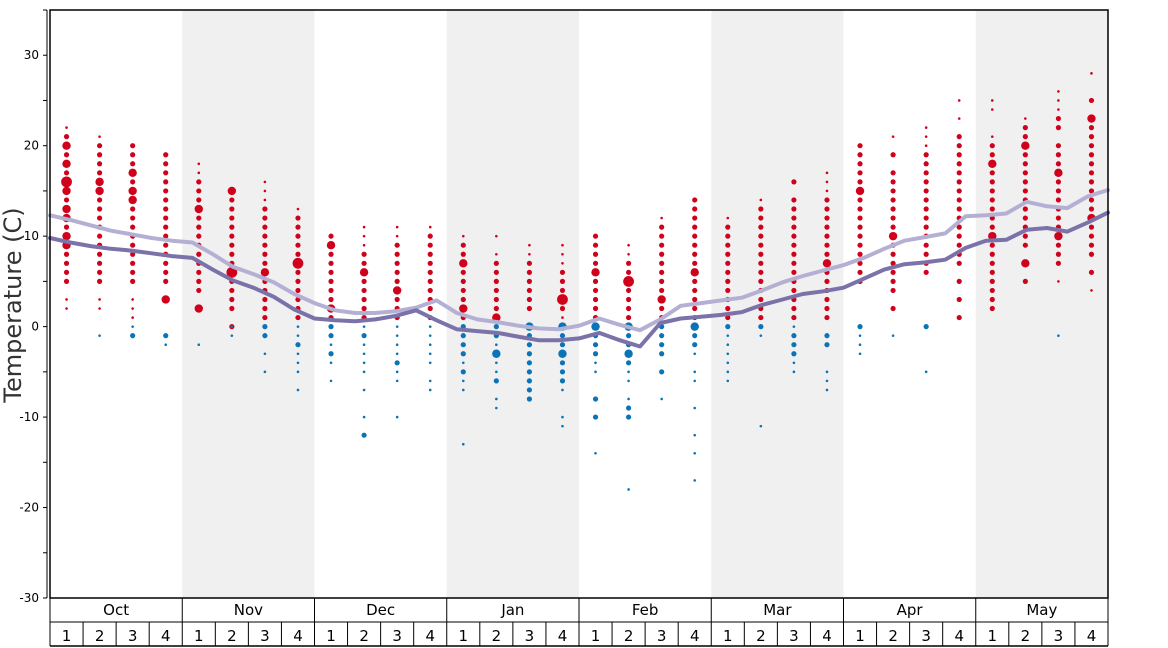 The height and width of the screenshot is (648, 1168). What do you see at coordinates (232, 636) in the screenshot?
I see `week-label: 2` at bounding box center [232, 636].